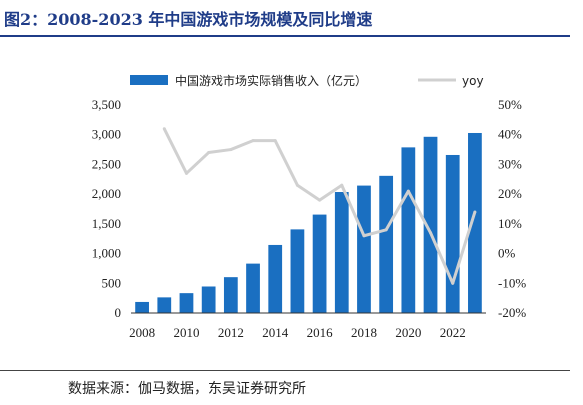  I want to click on y-left-tick-label: 3,000, so click(106, 134).